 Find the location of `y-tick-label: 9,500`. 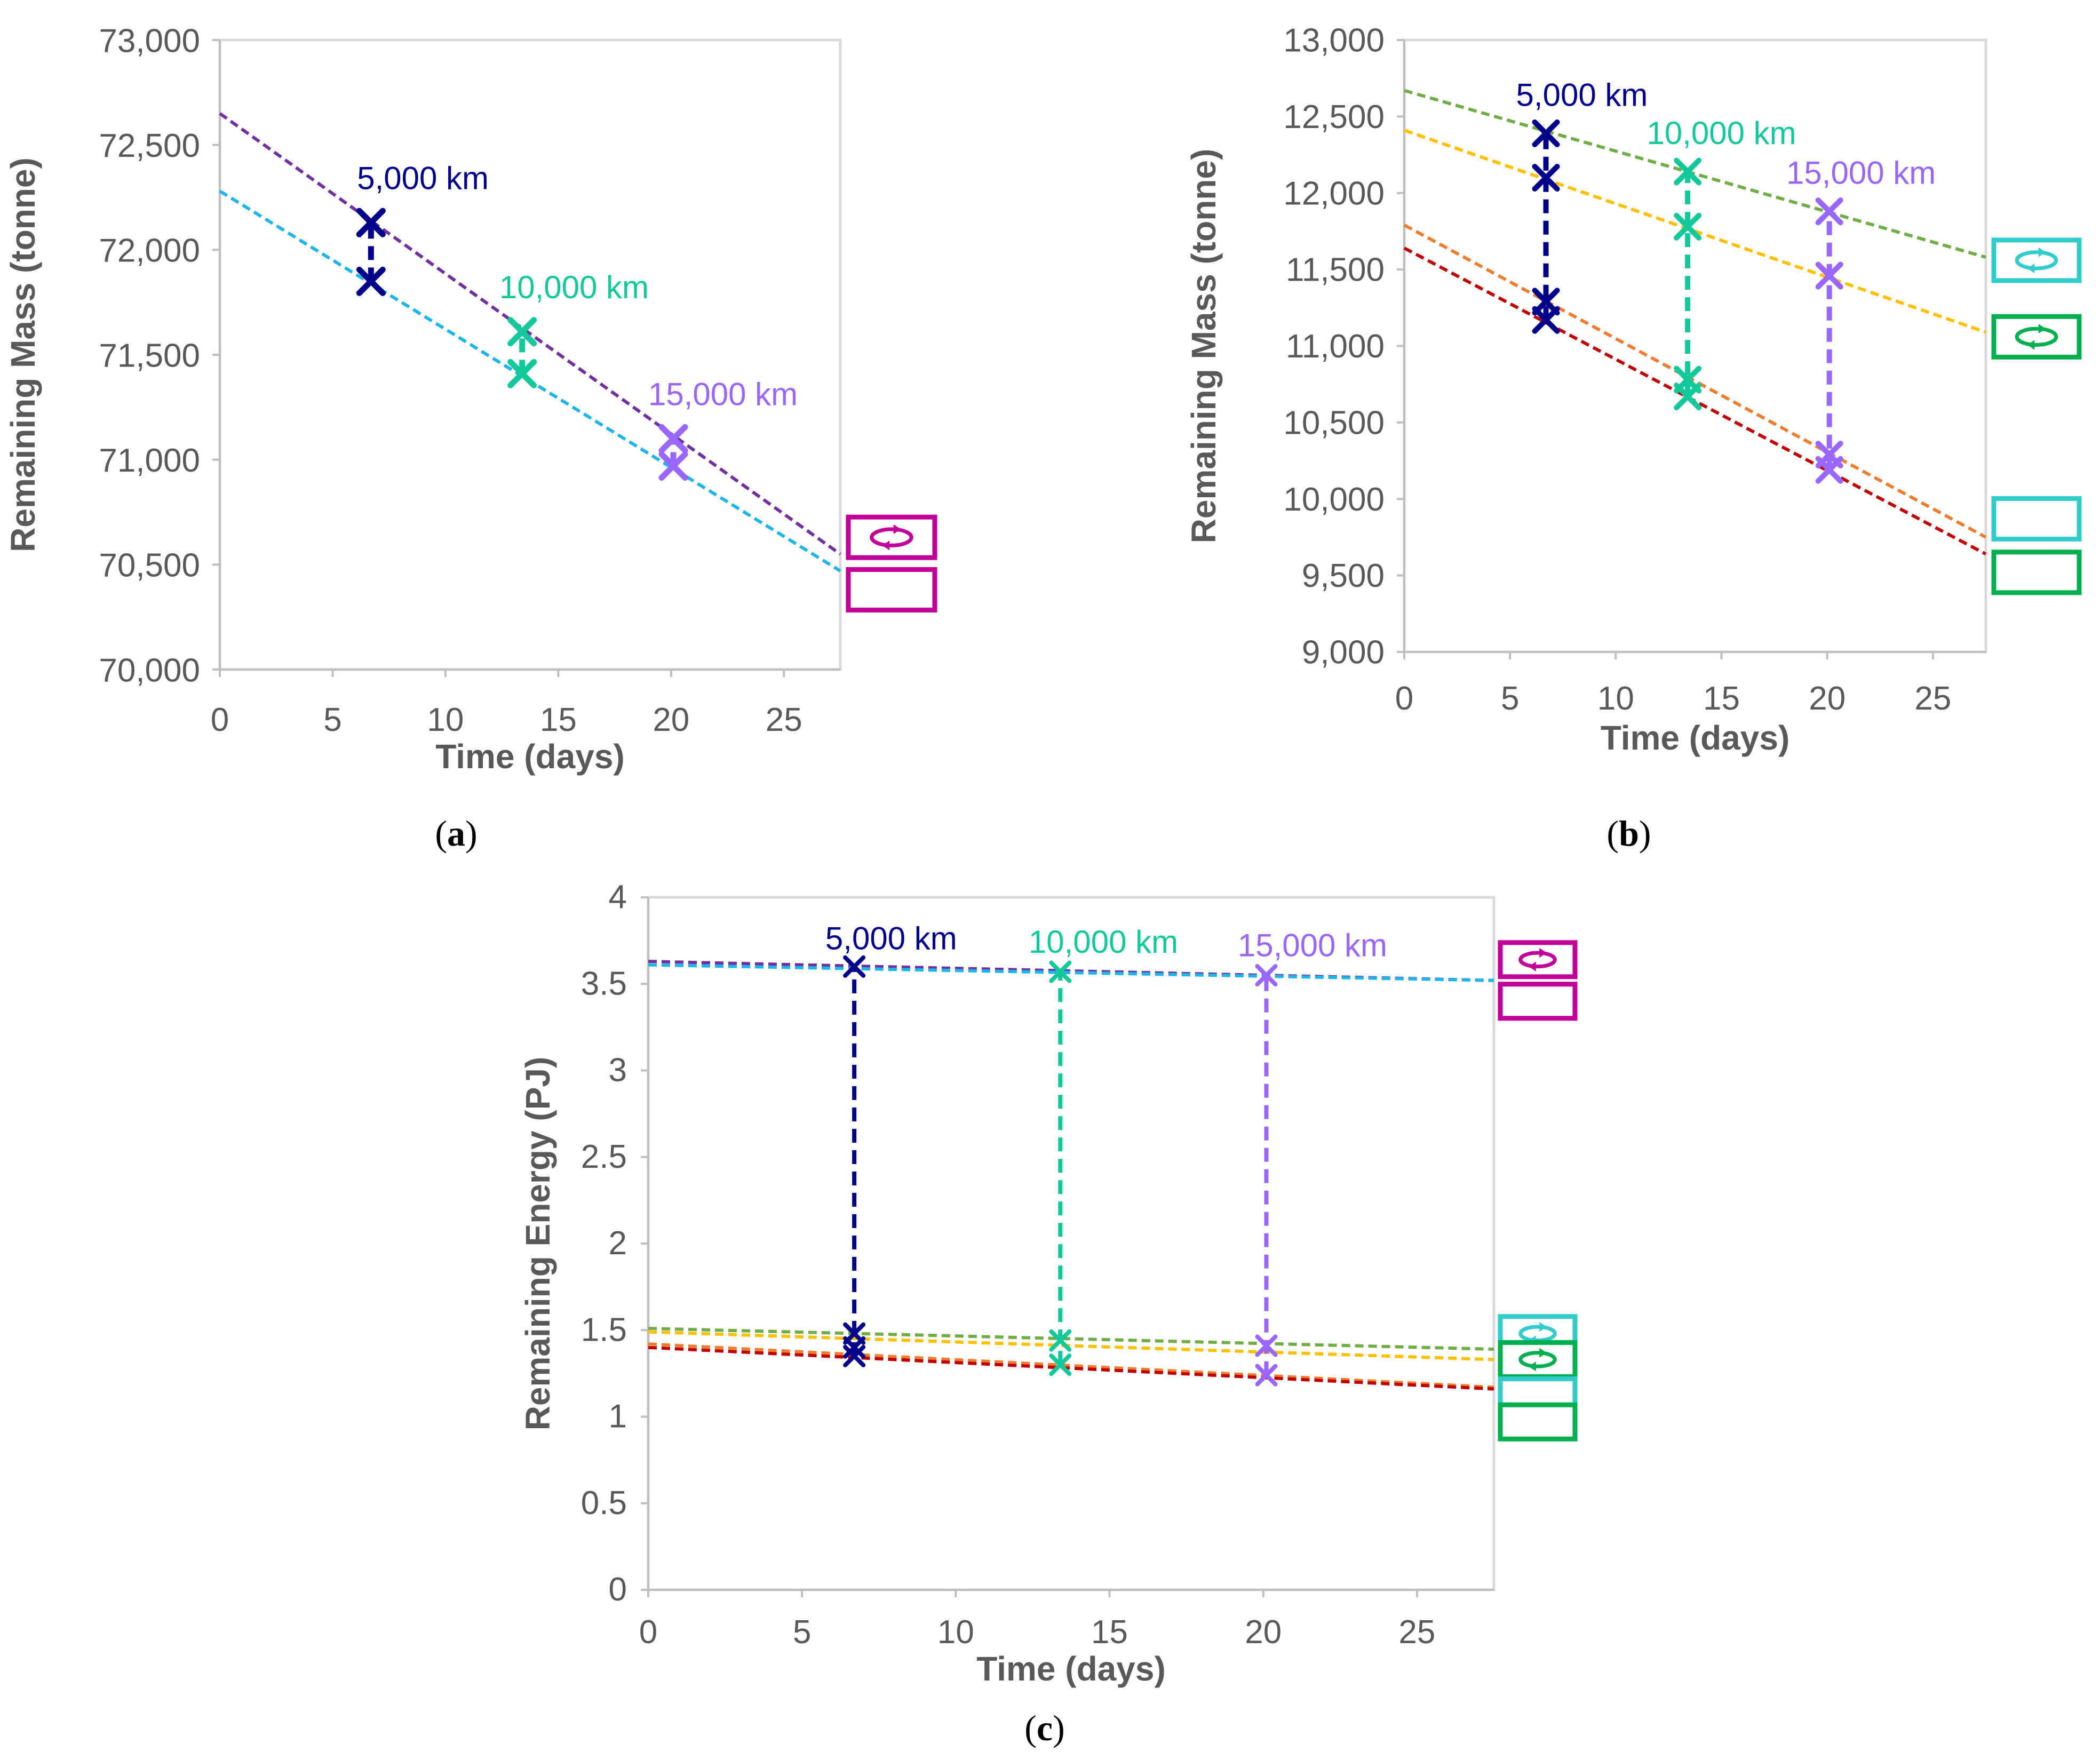

y-tick-label: 9,500 is located at coordinates (1344, 576).